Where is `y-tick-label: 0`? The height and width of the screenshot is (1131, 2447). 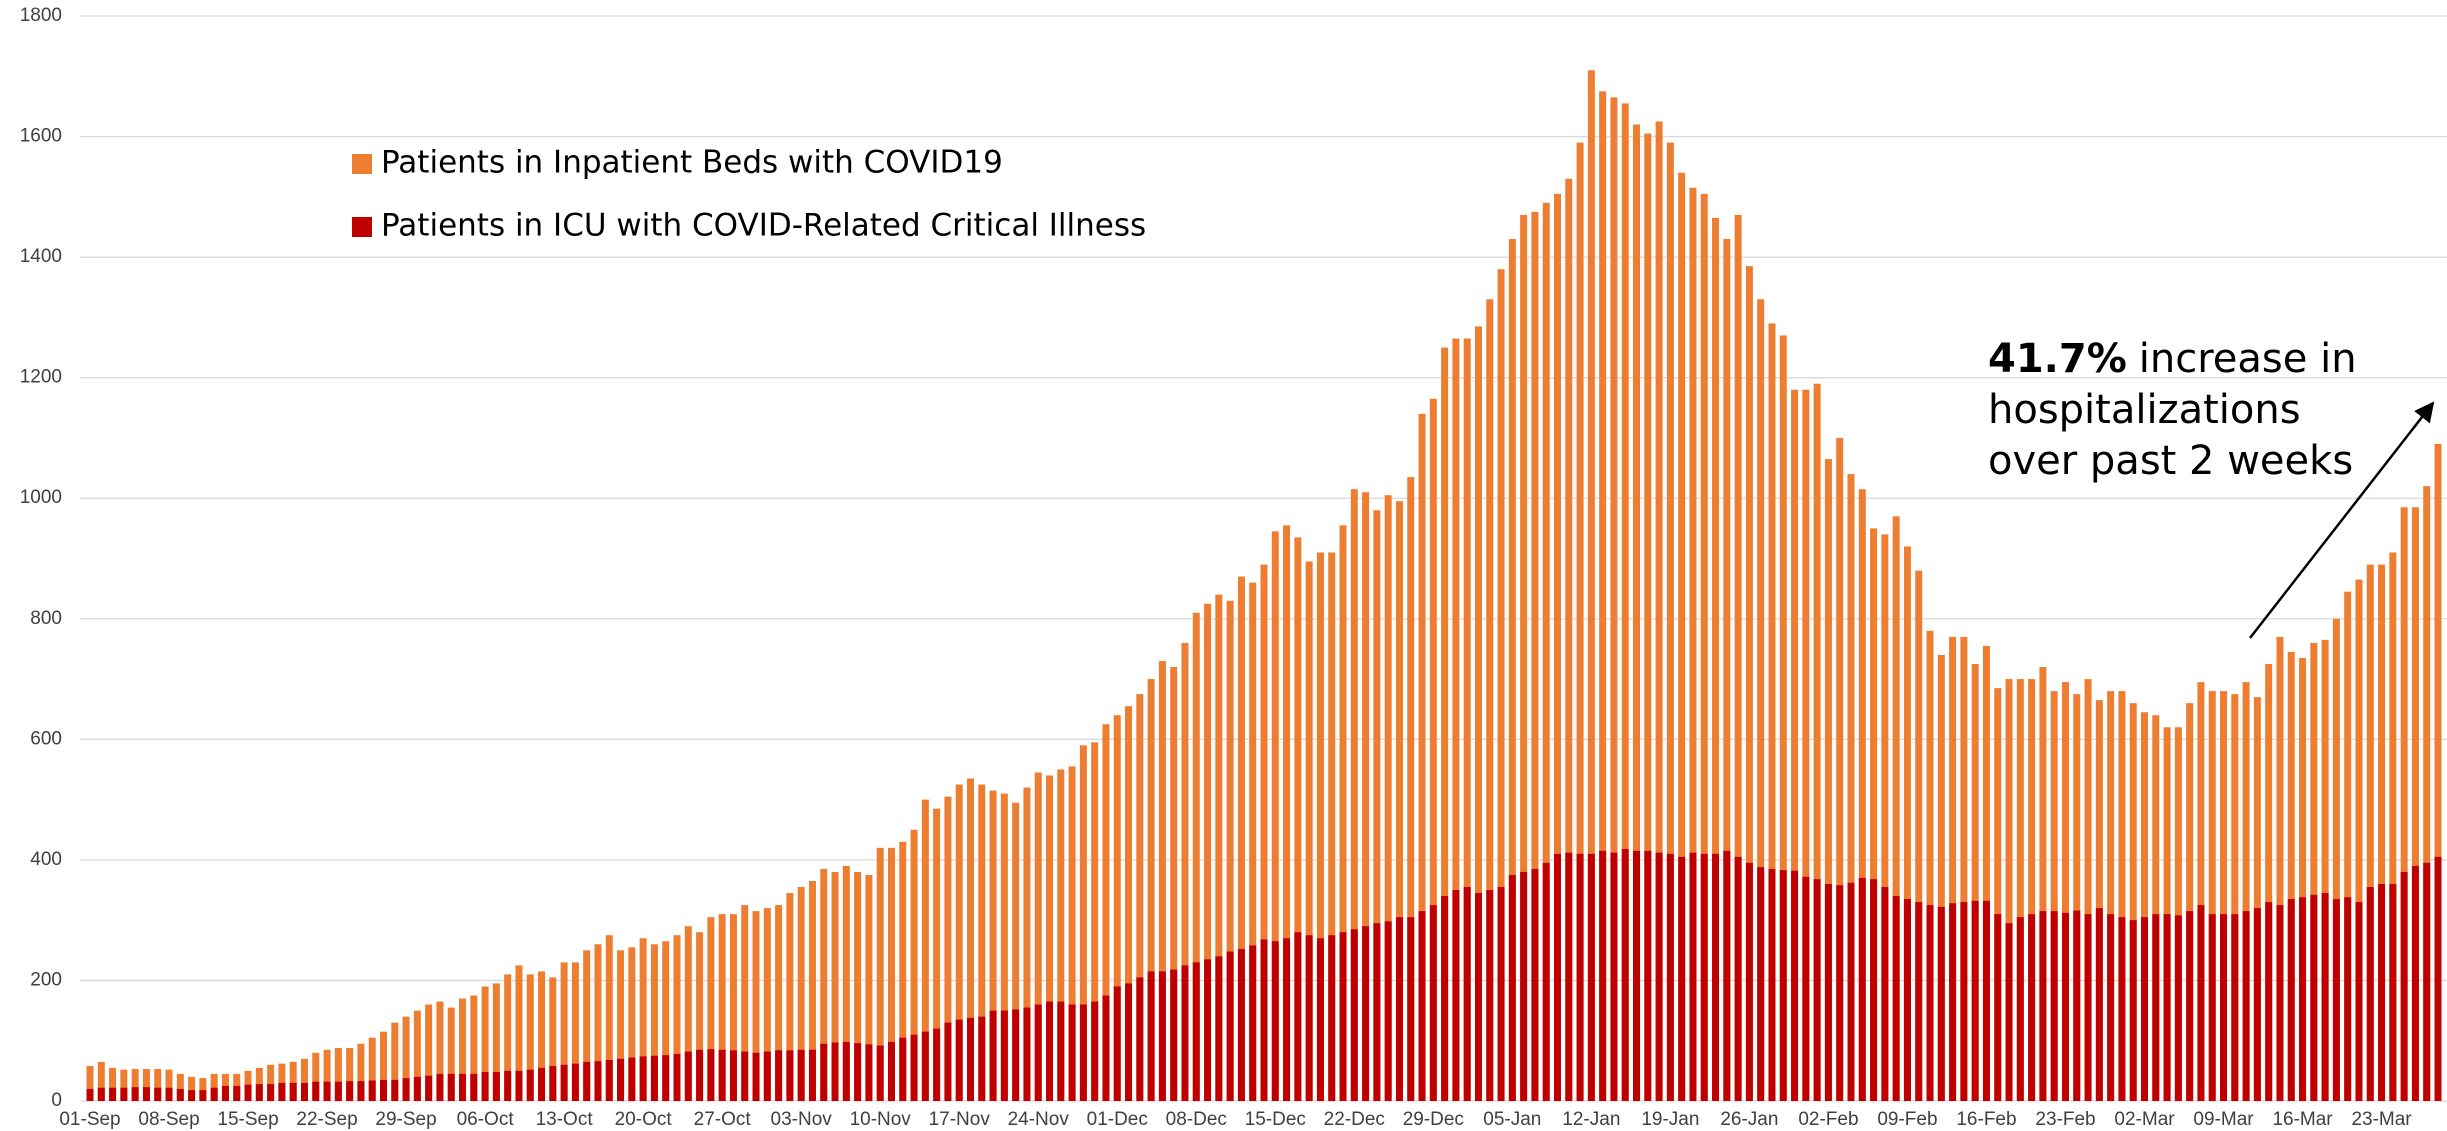
y-tick-label: 0 is located at coordinates (56, 1100).